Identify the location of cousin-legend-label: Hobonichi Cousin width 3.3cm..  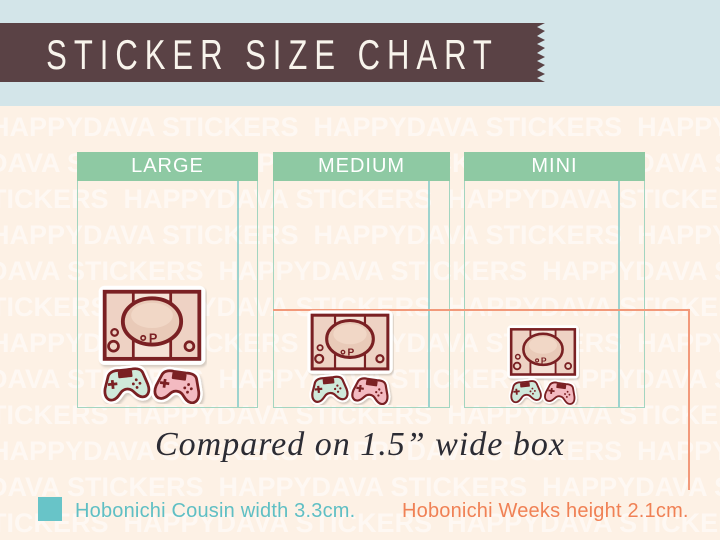
(215, 511).